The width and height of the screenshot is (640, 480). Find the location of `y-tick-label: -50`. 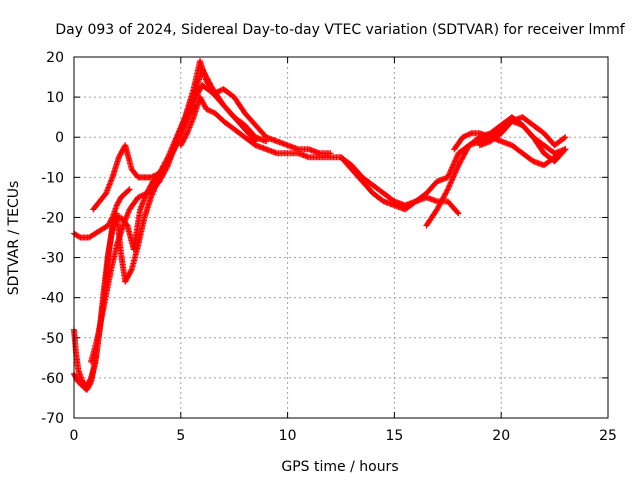

y-tick-label: -50 is located at coordinates (52, 339).